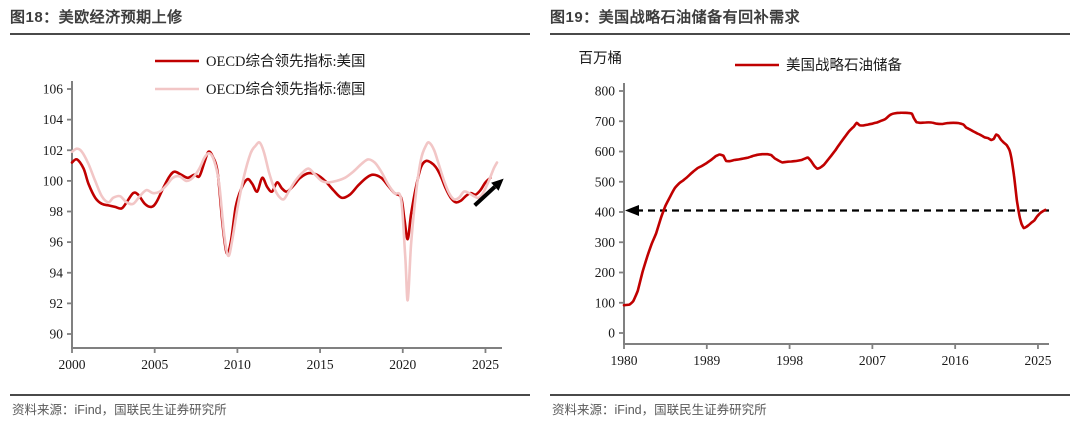 The image size is (1080, 428). What do you see at coordinates (320, 364) in the screenshot?
I see `x-tick-label: 2015` at bounding box center [320, 364].